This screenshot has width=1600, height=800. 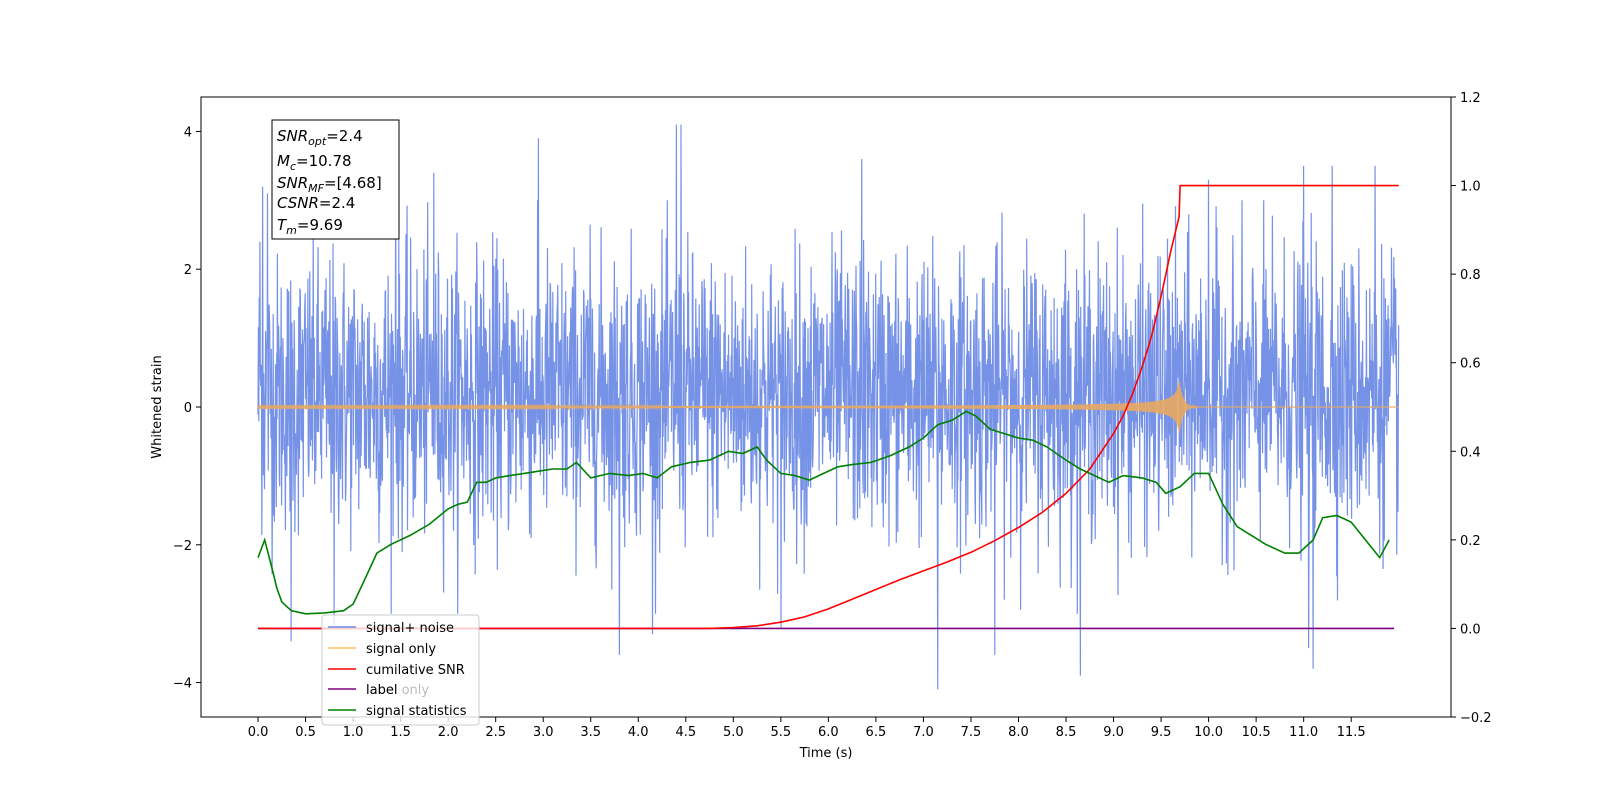 I want to click on signal-only-line, so click(x=828, y=408).